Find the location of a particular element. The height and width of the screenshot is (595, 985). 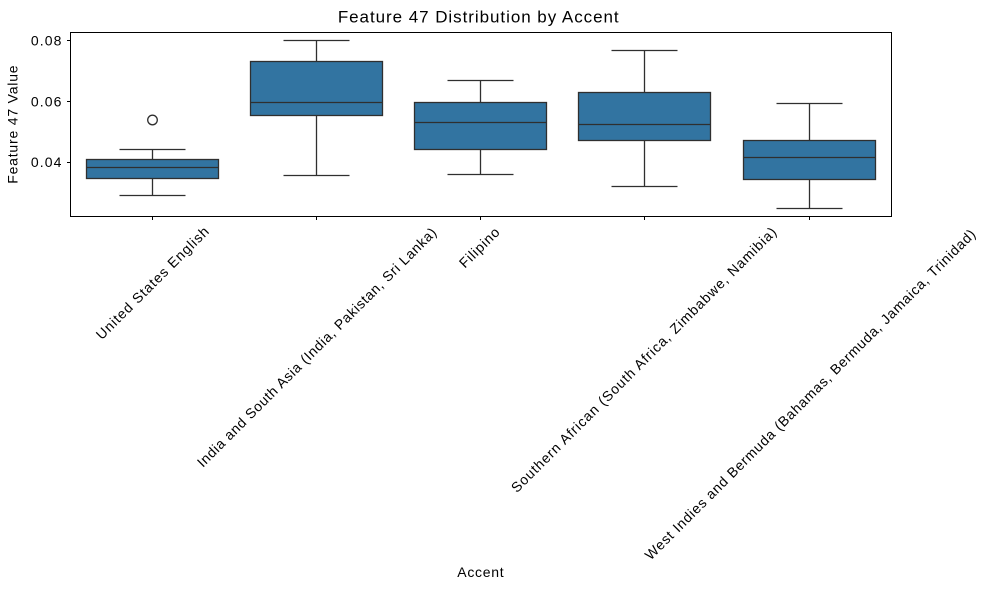

svg-text: 0.04 is located at coordinates (47, 162).